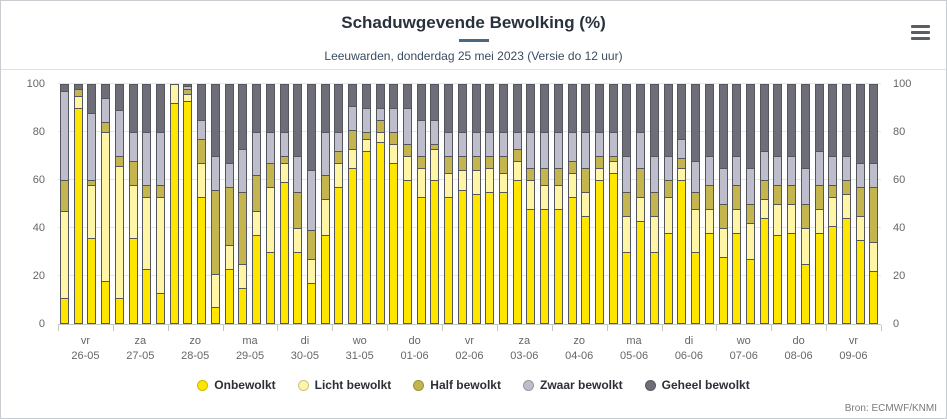 The width and height of the screenshot is (947, 419). What do you see at coordinates (236, 385) in the screenshot?
I see `legend-item-onbewolkt: Onbewolkt` at bounding box center [236, 385].